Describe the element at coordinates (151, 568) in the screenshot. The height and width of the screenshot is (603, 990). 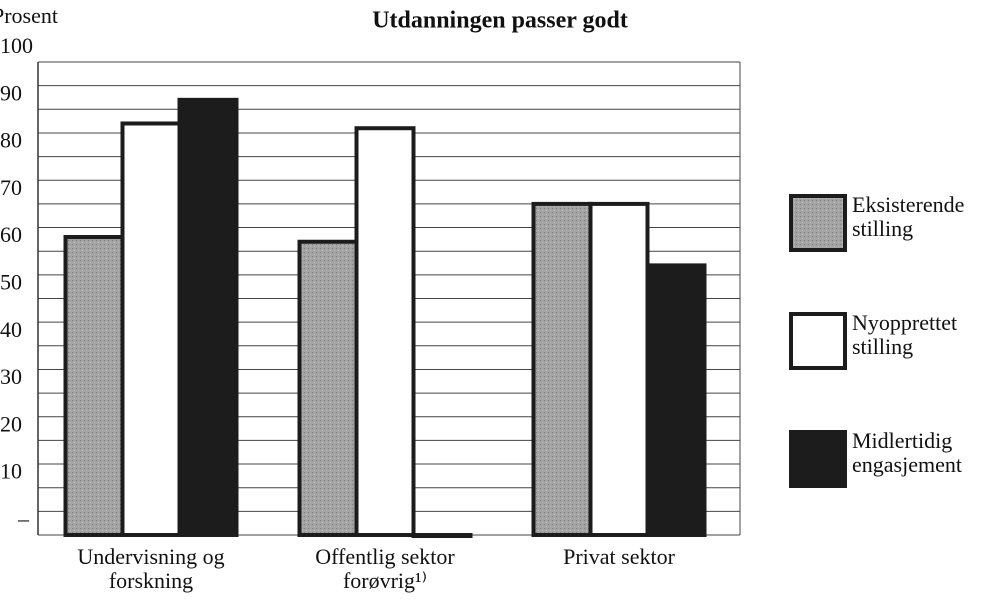
I see `x-tick-label: Undervisning og forskning` at that location.